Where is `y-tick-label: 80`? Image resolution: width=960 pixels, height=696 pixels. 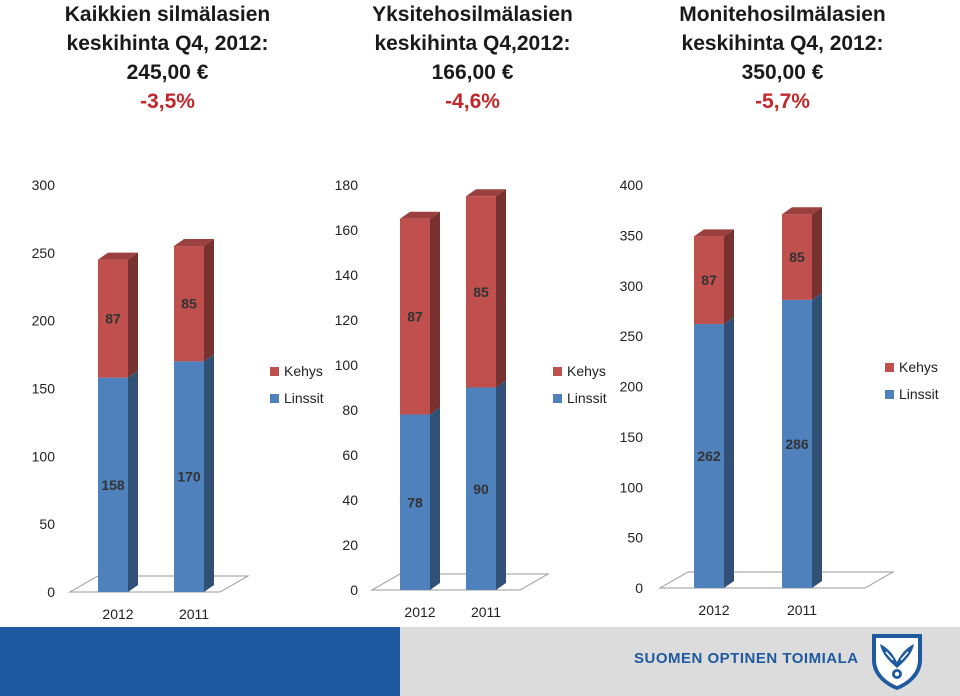
y-tick-label: 80 is located at coordinates (350, 410).